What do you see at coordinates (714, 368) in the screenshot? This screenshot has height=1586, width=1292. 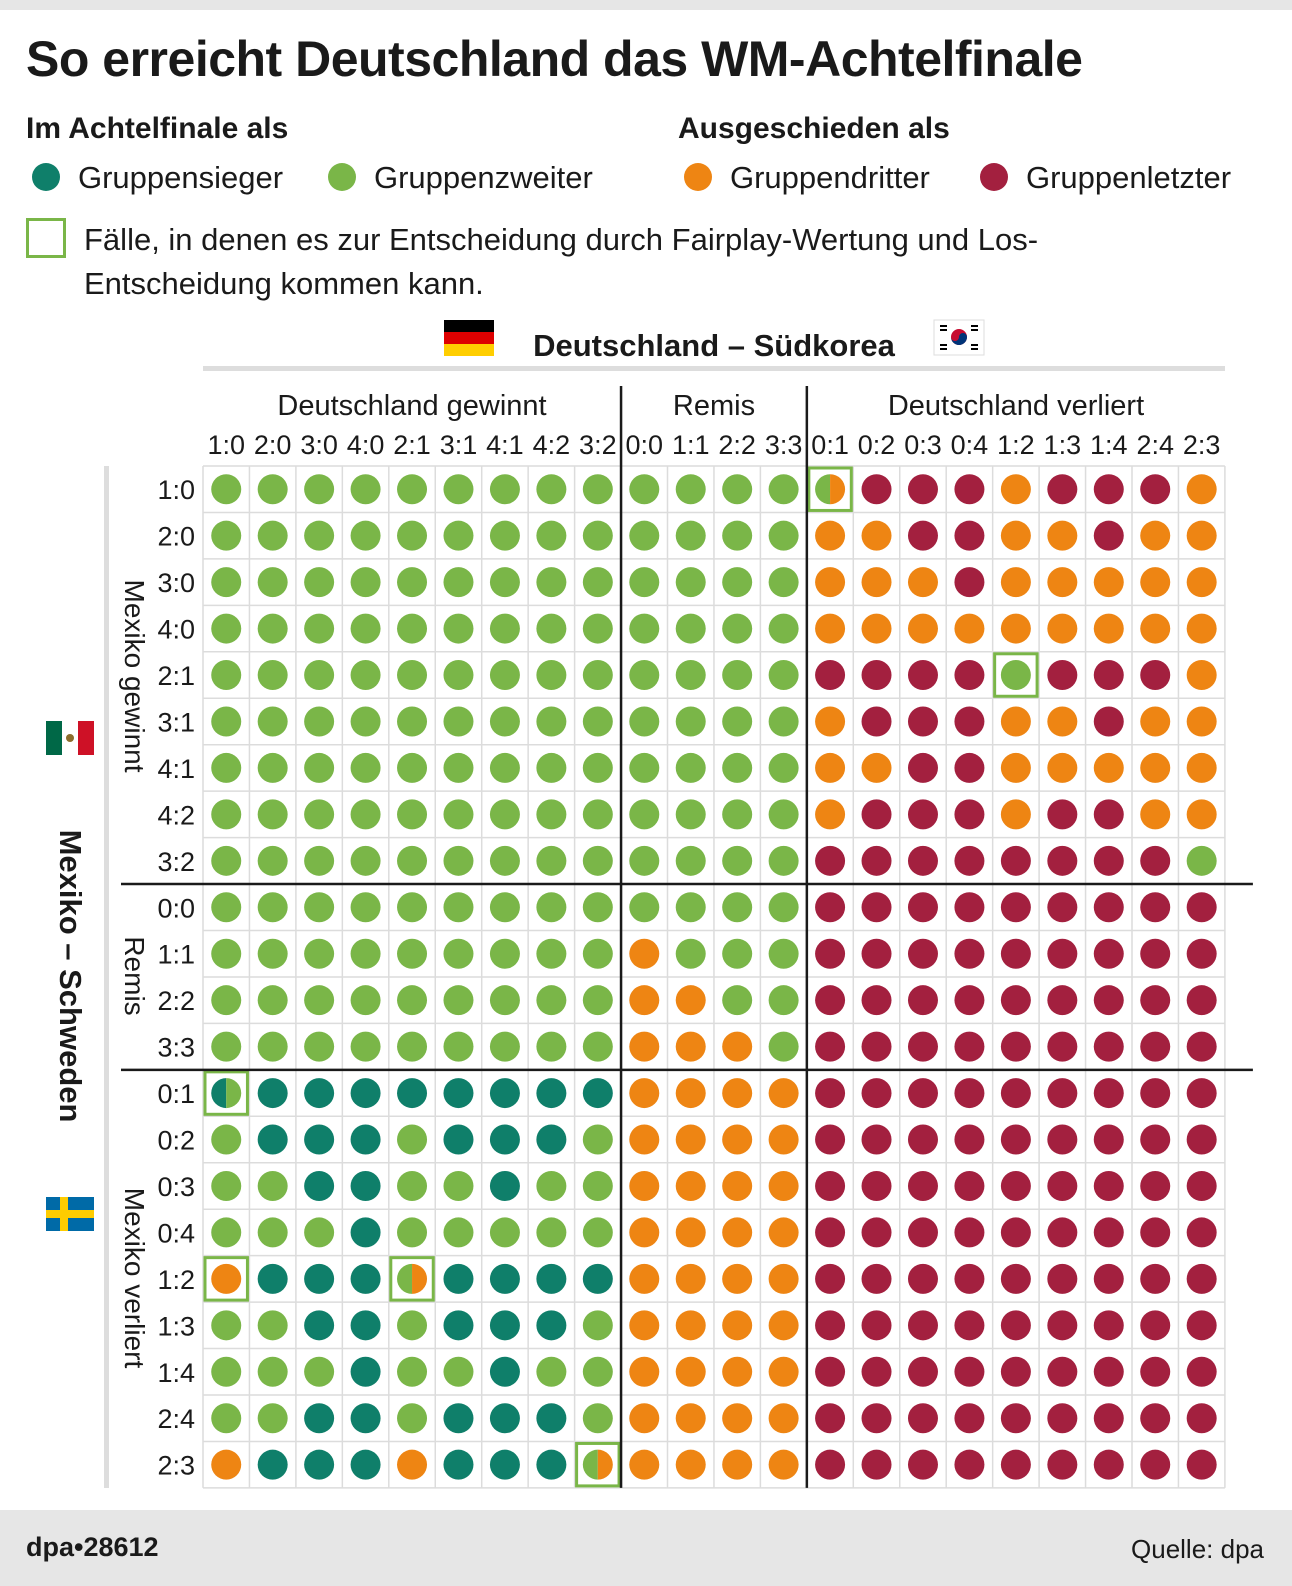 I see `header-rule` at bounding box center [714, 368].